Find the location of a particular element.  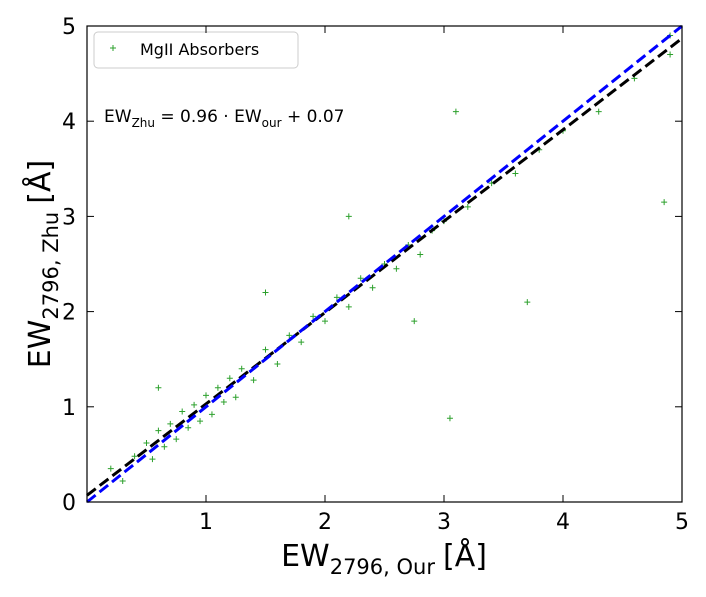

y-axis-label: EW2796, Zhu [Å] is located at coordinates (42, 264).